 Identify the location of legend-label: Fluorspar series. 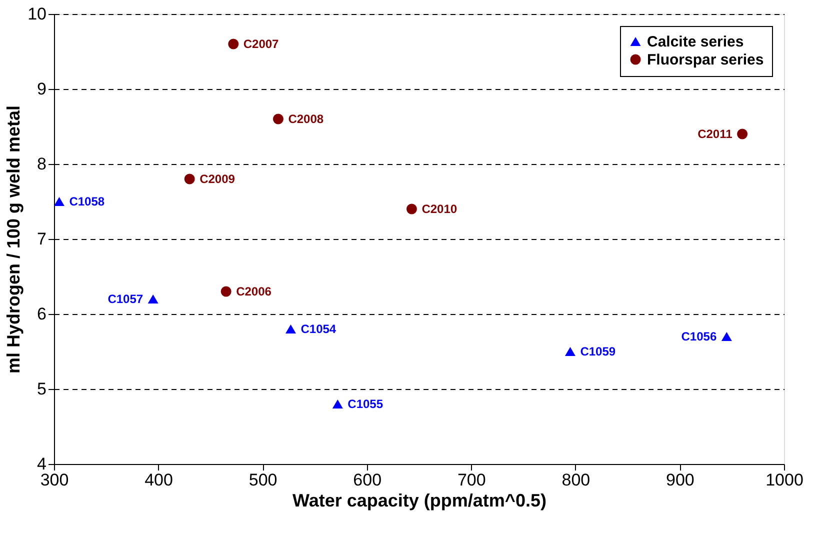
(705, 60).